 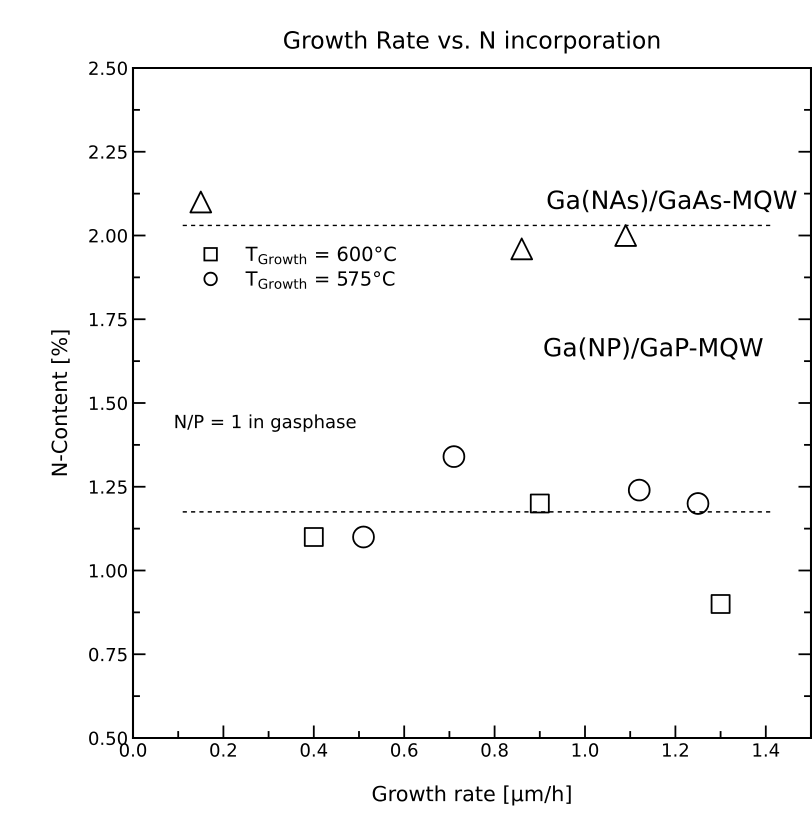 I want to click on annotation: Ga(NAs)/GaAs-MQW, so click(x=672, y=201).